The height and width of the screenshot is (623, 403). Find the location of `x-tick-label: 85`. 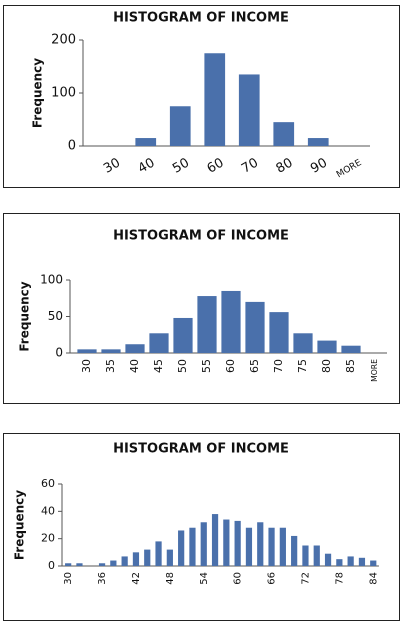

x-tick-label: 85 is located at coordinates (350, 366).